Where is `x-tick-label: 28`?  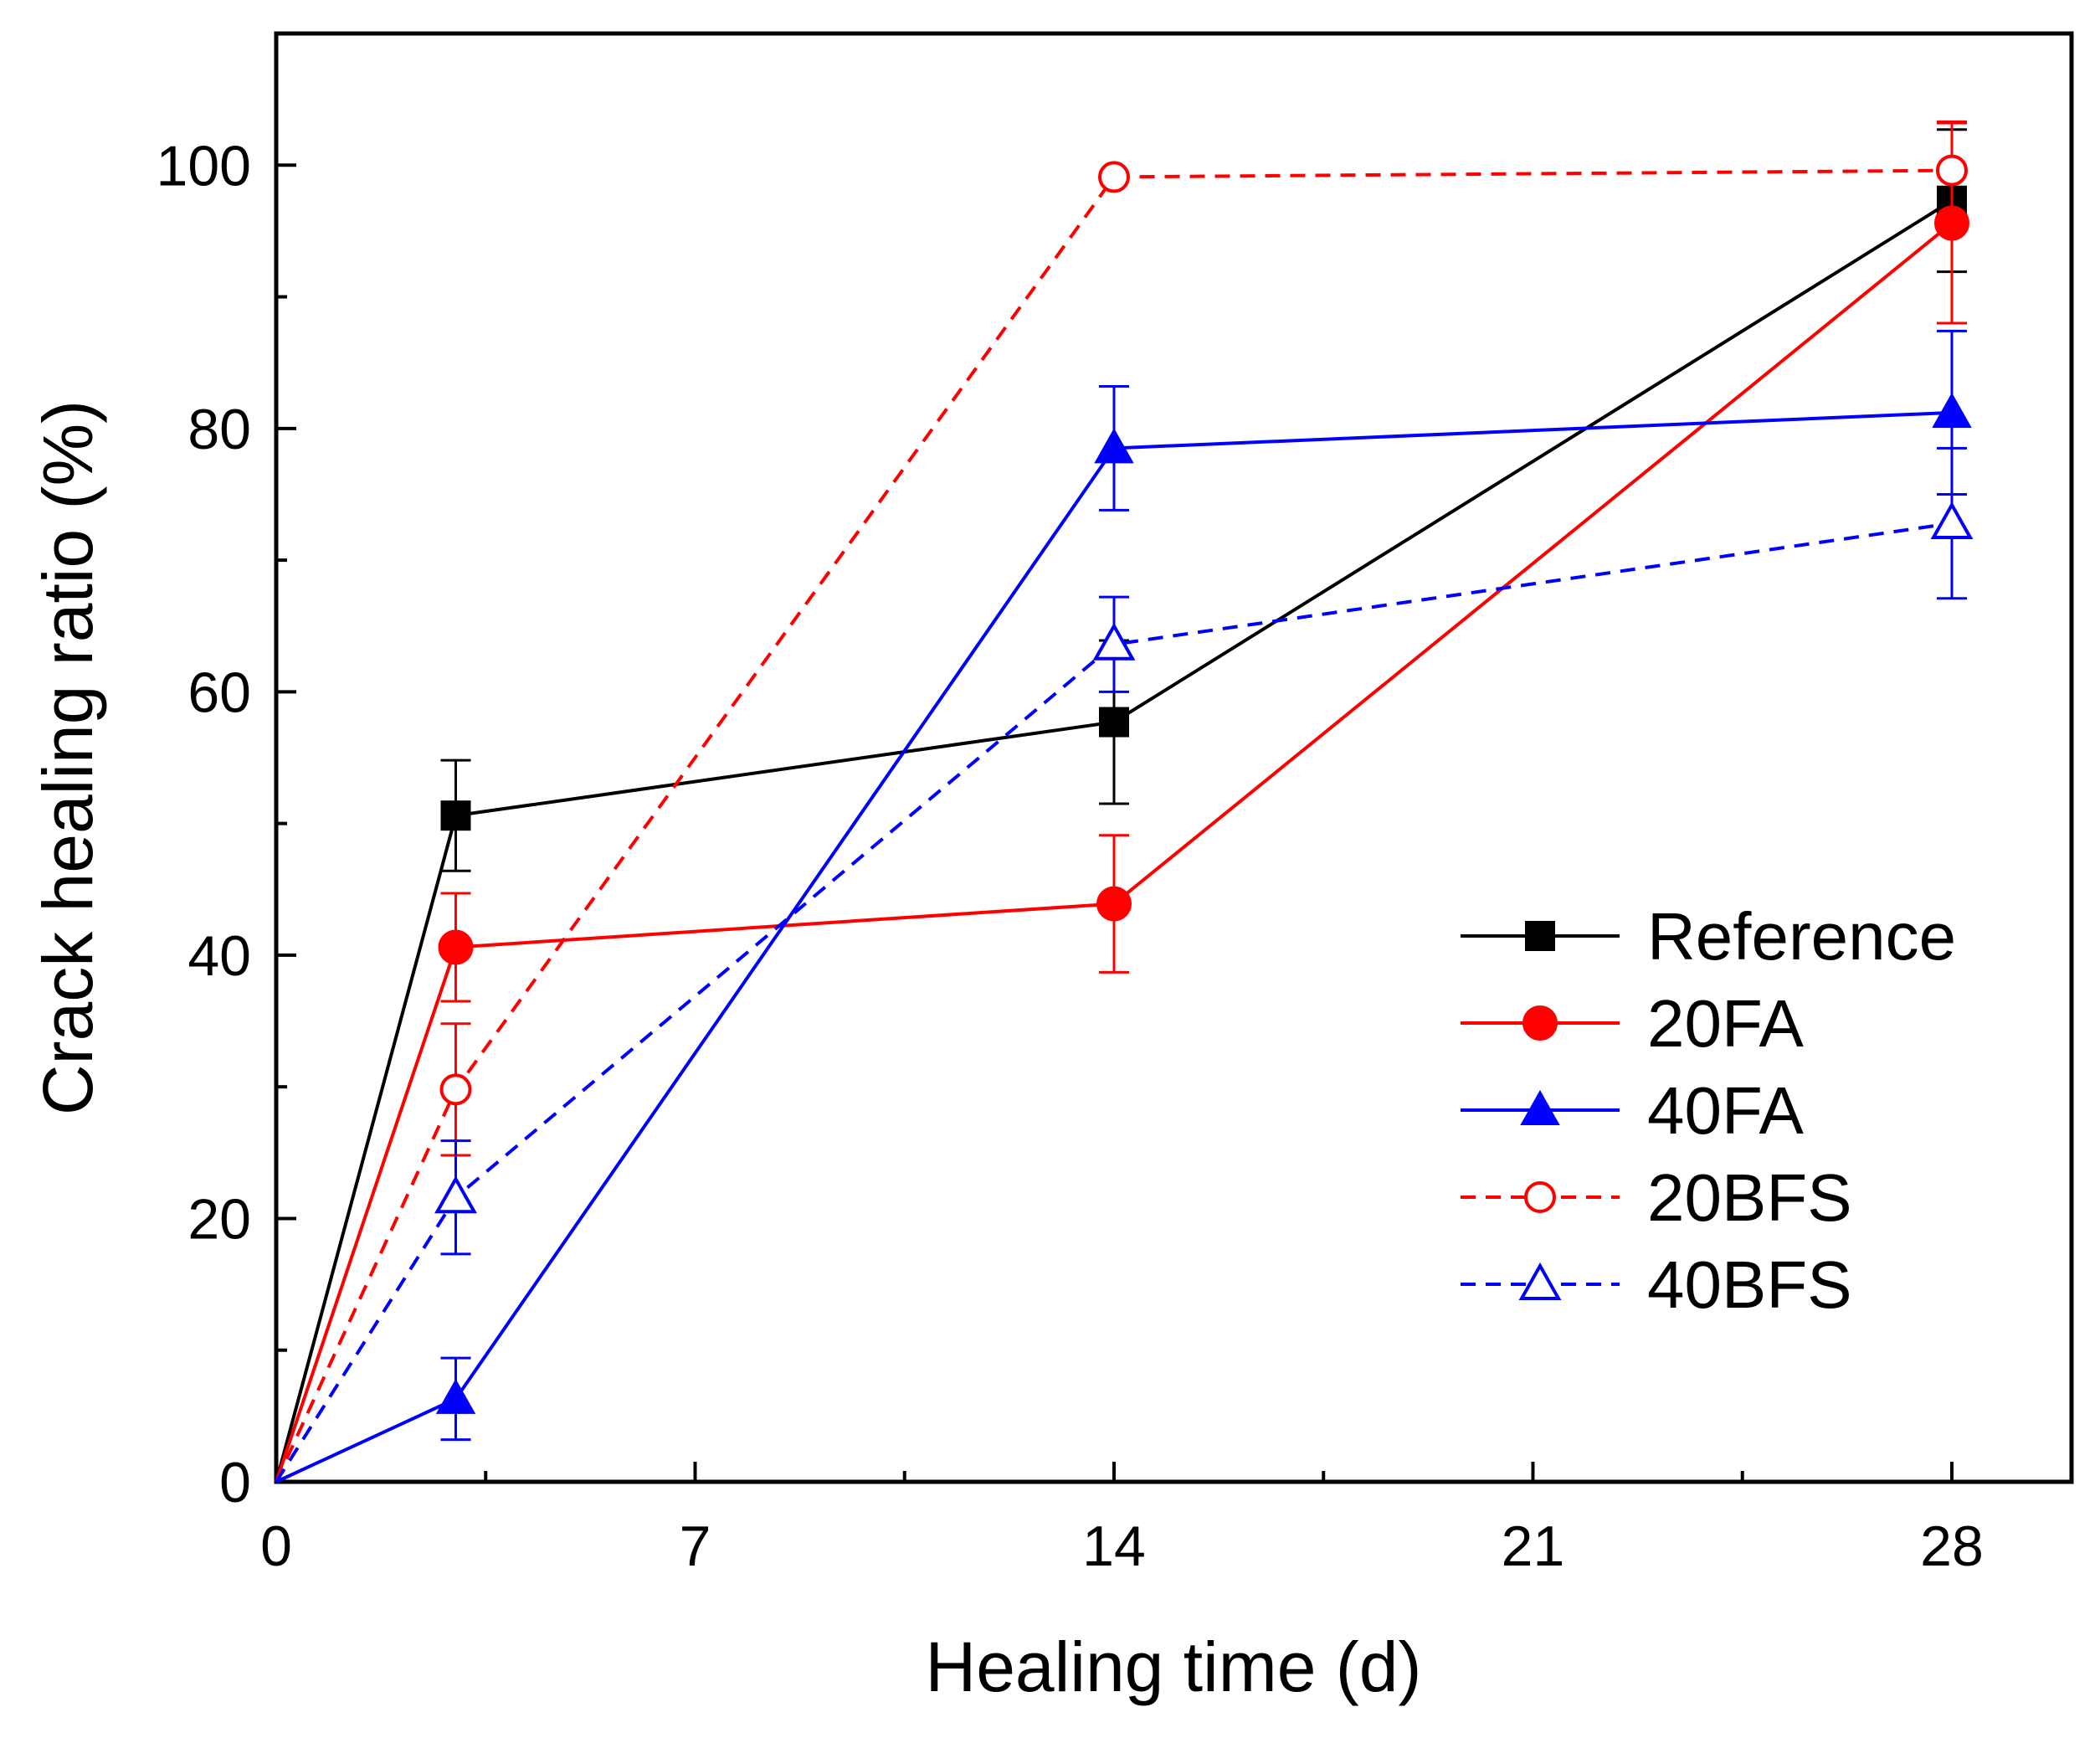
x-tick-label: 28 is located at coordinates (1952, 1546).